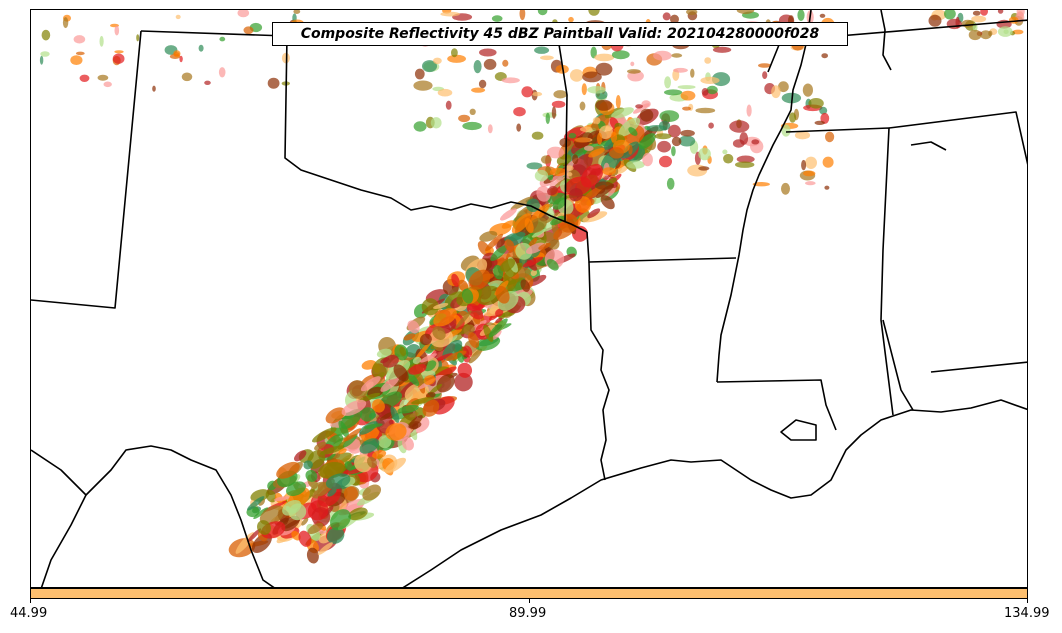 The height and width of the screenshot is (633, 1062). I want to click on boundary-ok-ar, so click(562, 130).